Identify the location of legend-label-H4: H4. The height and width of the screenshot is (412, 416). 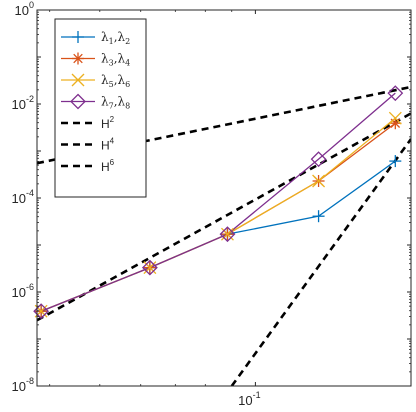
(108, 145).